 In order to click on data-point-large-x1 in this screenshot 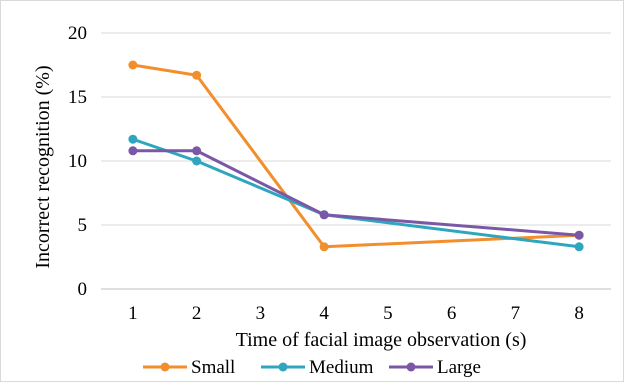, I will do `click(133, 151)`.